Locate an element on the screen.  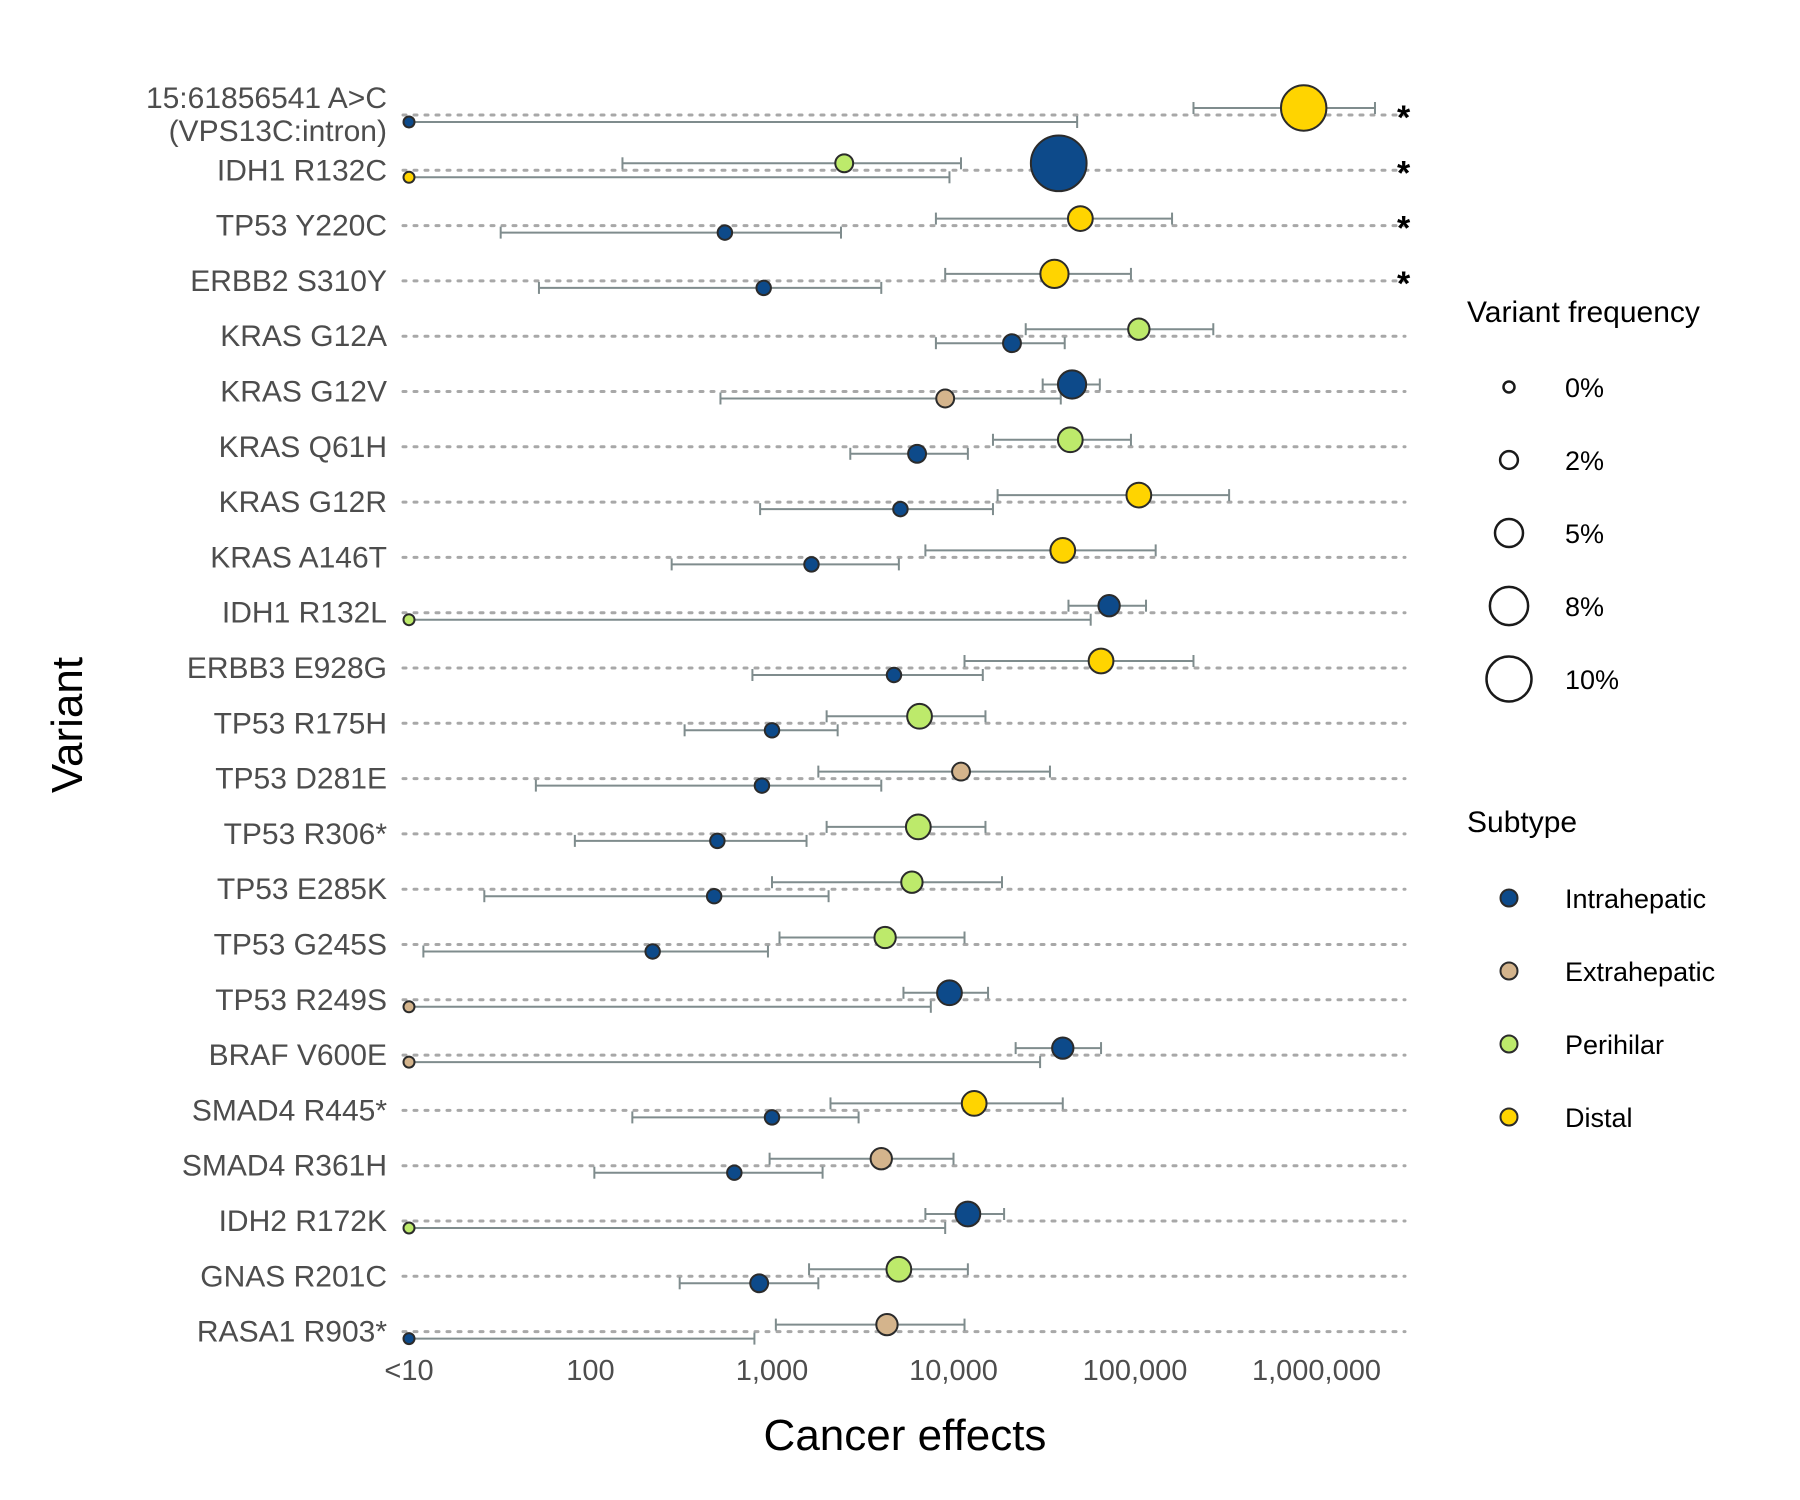
point-idh1-r132l-intrahepatic is located at coordinates (1109, 606).